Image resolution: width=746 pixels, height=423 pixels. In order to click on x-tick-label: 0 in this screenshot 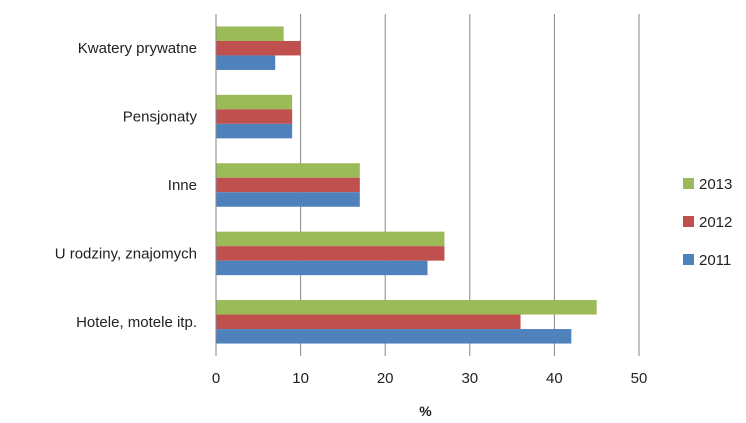, I will do `click(216, 378)`.